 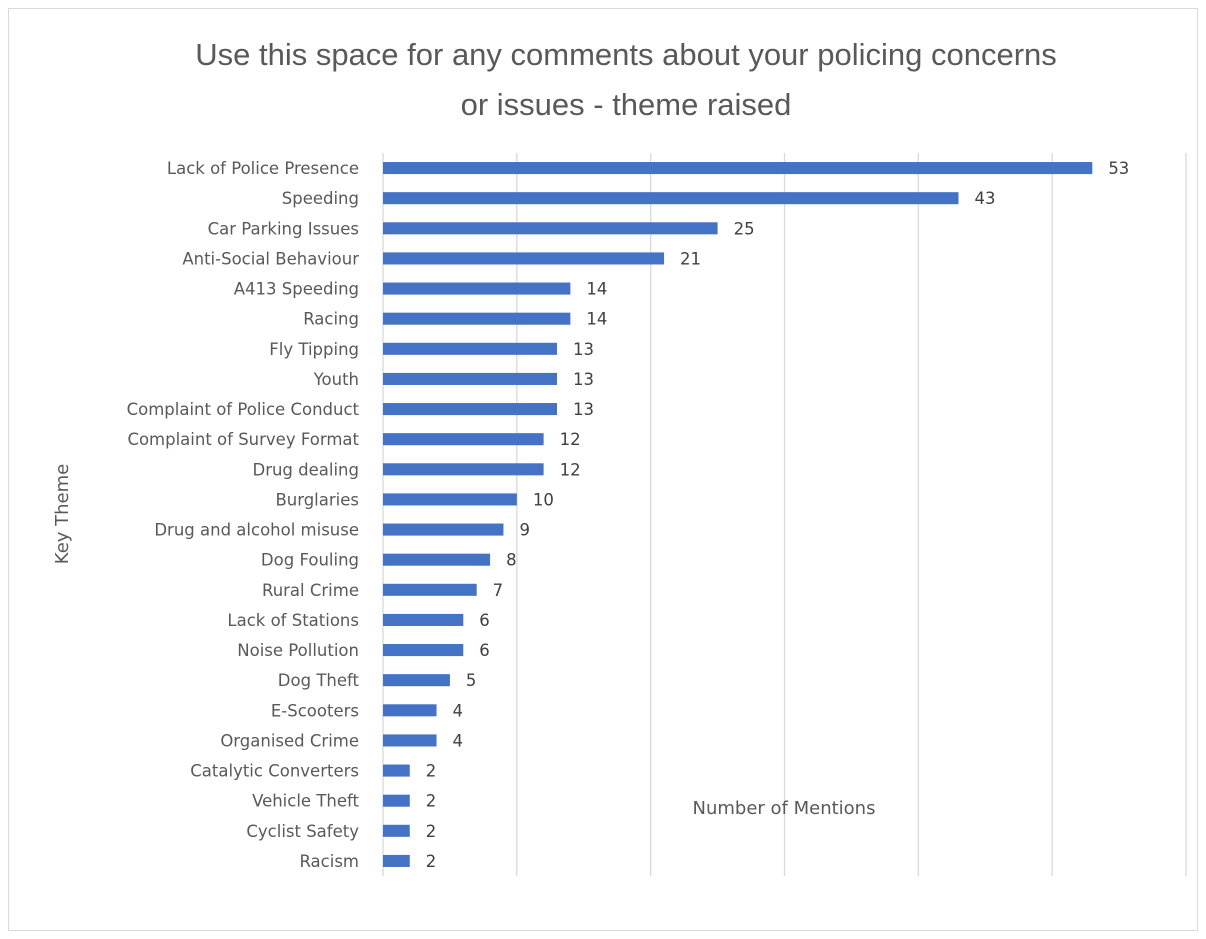 I want to click on category-label: Rural Crime, so click(x=310, y=590).